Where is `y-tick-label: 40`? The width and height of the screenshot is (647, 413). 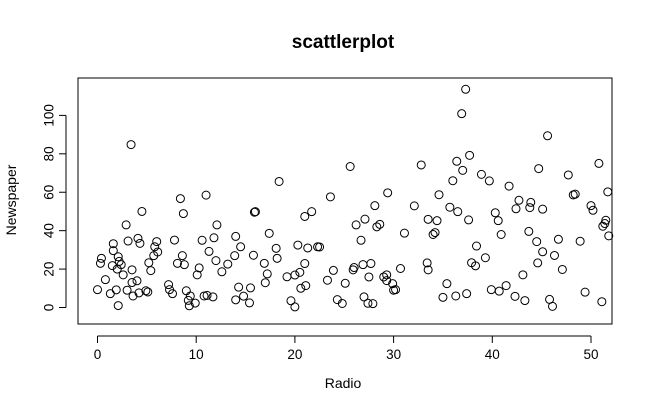 y-tick-label: 40 is located at coordinates (49, 230).